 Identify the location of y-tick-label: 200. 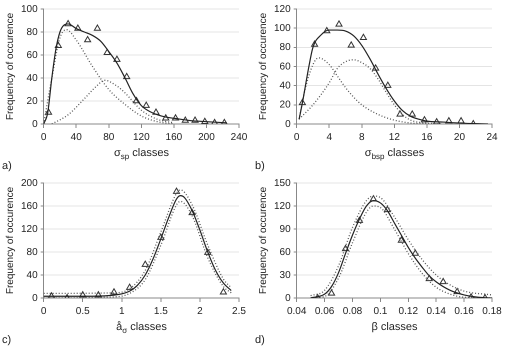
(29, 183).